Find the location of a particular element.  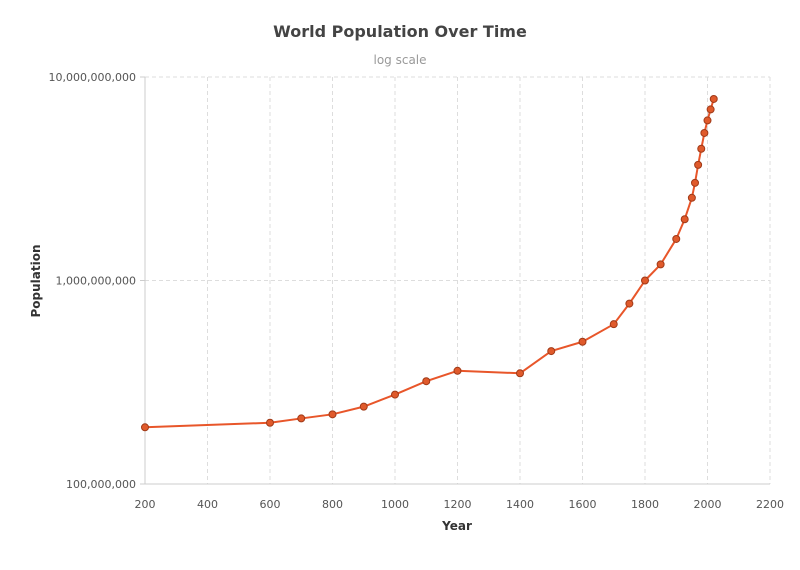

x-tick-label: 400 is located at coordinates (207, 504).